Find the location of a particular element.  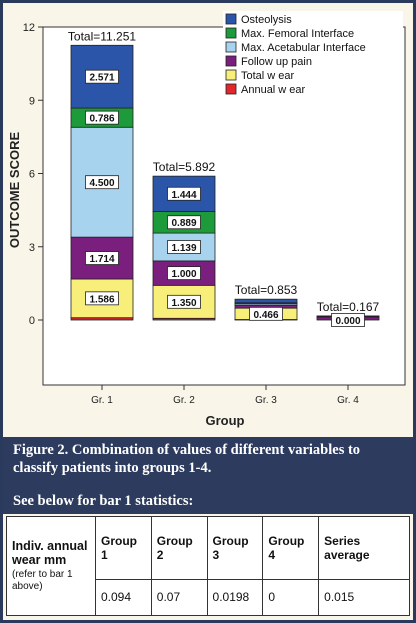

legend-label-4: Total w ear is located at coordinates (268, 76).